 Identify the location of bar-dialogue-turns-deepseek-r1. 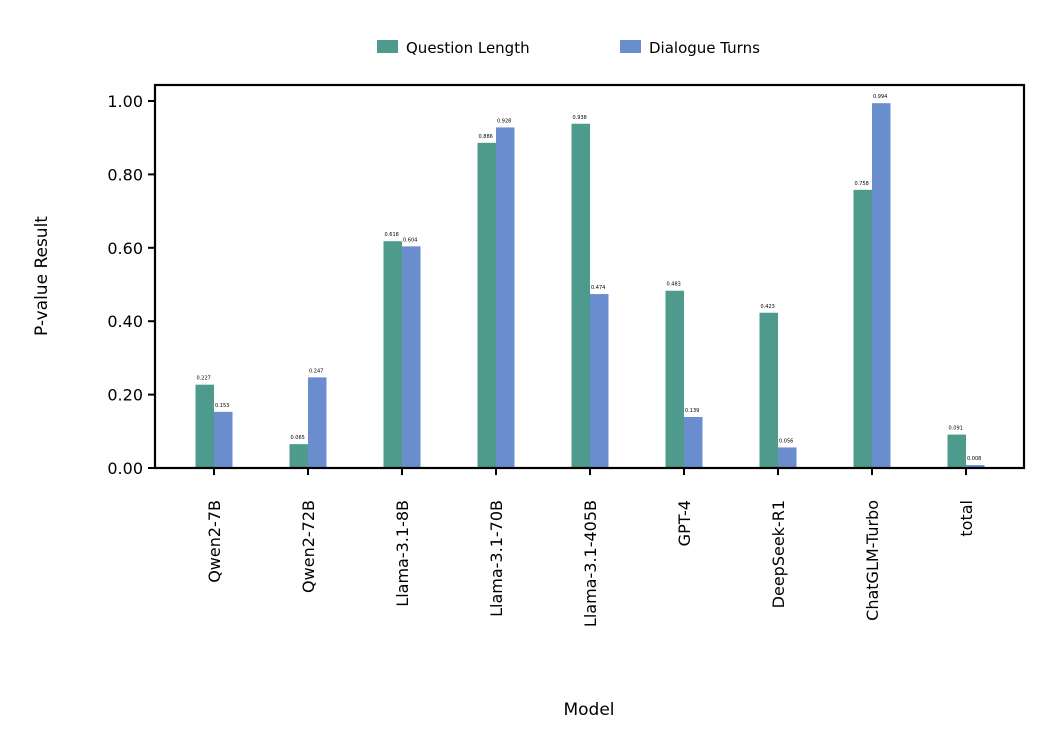
(787, 457).